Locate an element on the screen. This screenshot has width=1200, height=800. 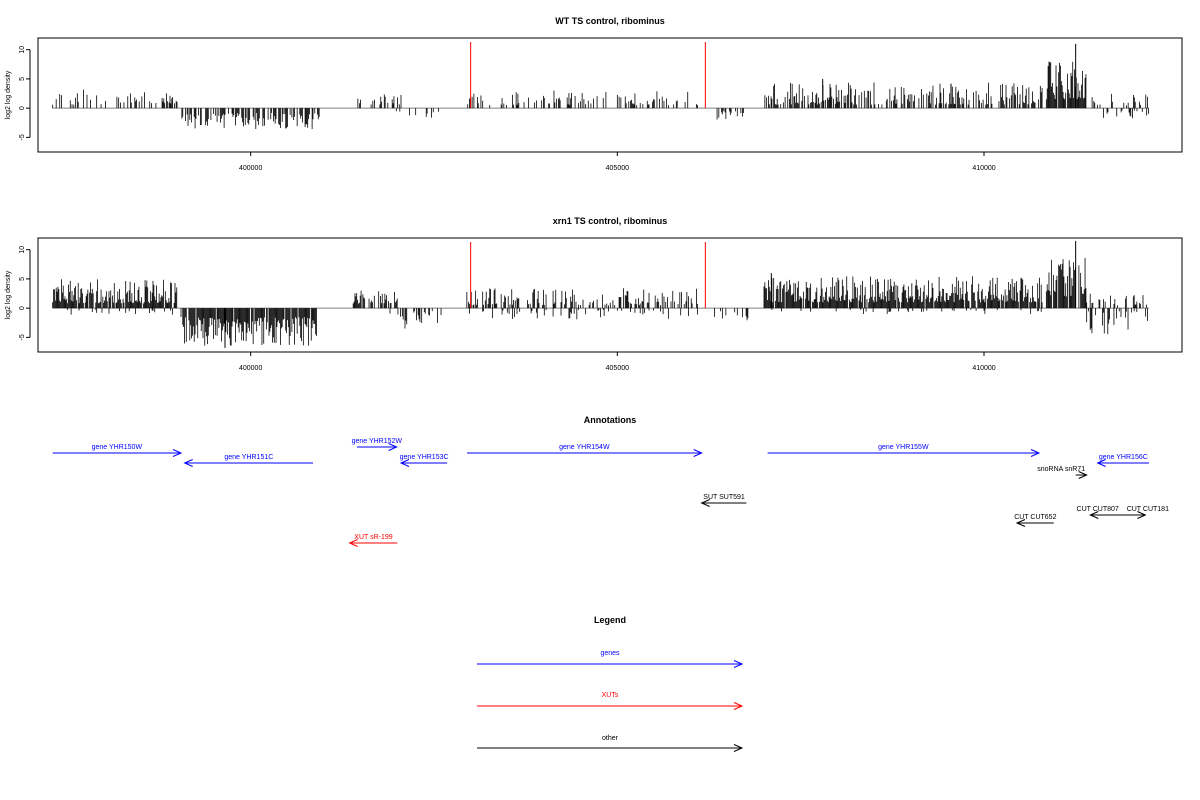
wt-signal-bars is located at coordinates (600, 86).